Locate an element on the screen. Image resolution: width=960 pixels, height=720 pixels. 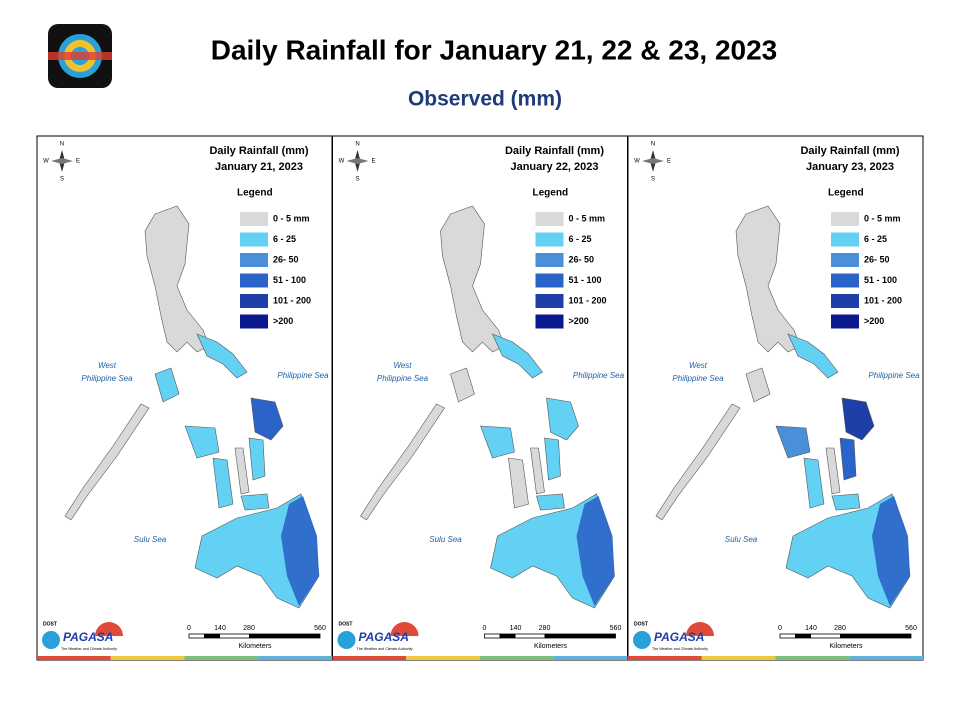
legend-label: 26- 50 is located at coordinates (286, 259).